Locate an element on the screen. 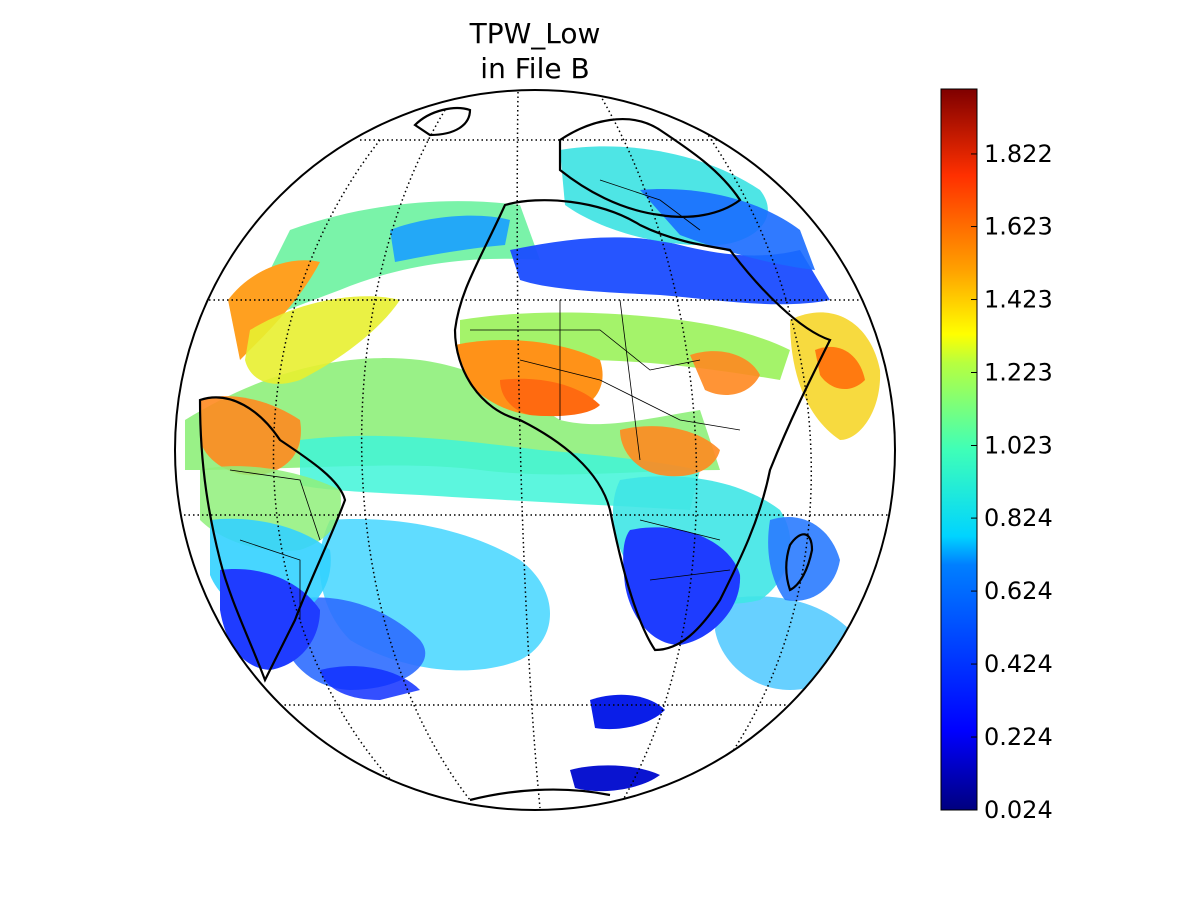 The height and width of the screenshot is (900, 1200). colorbar-tick-label: 0.224 is located at coordinates (1018, 737).